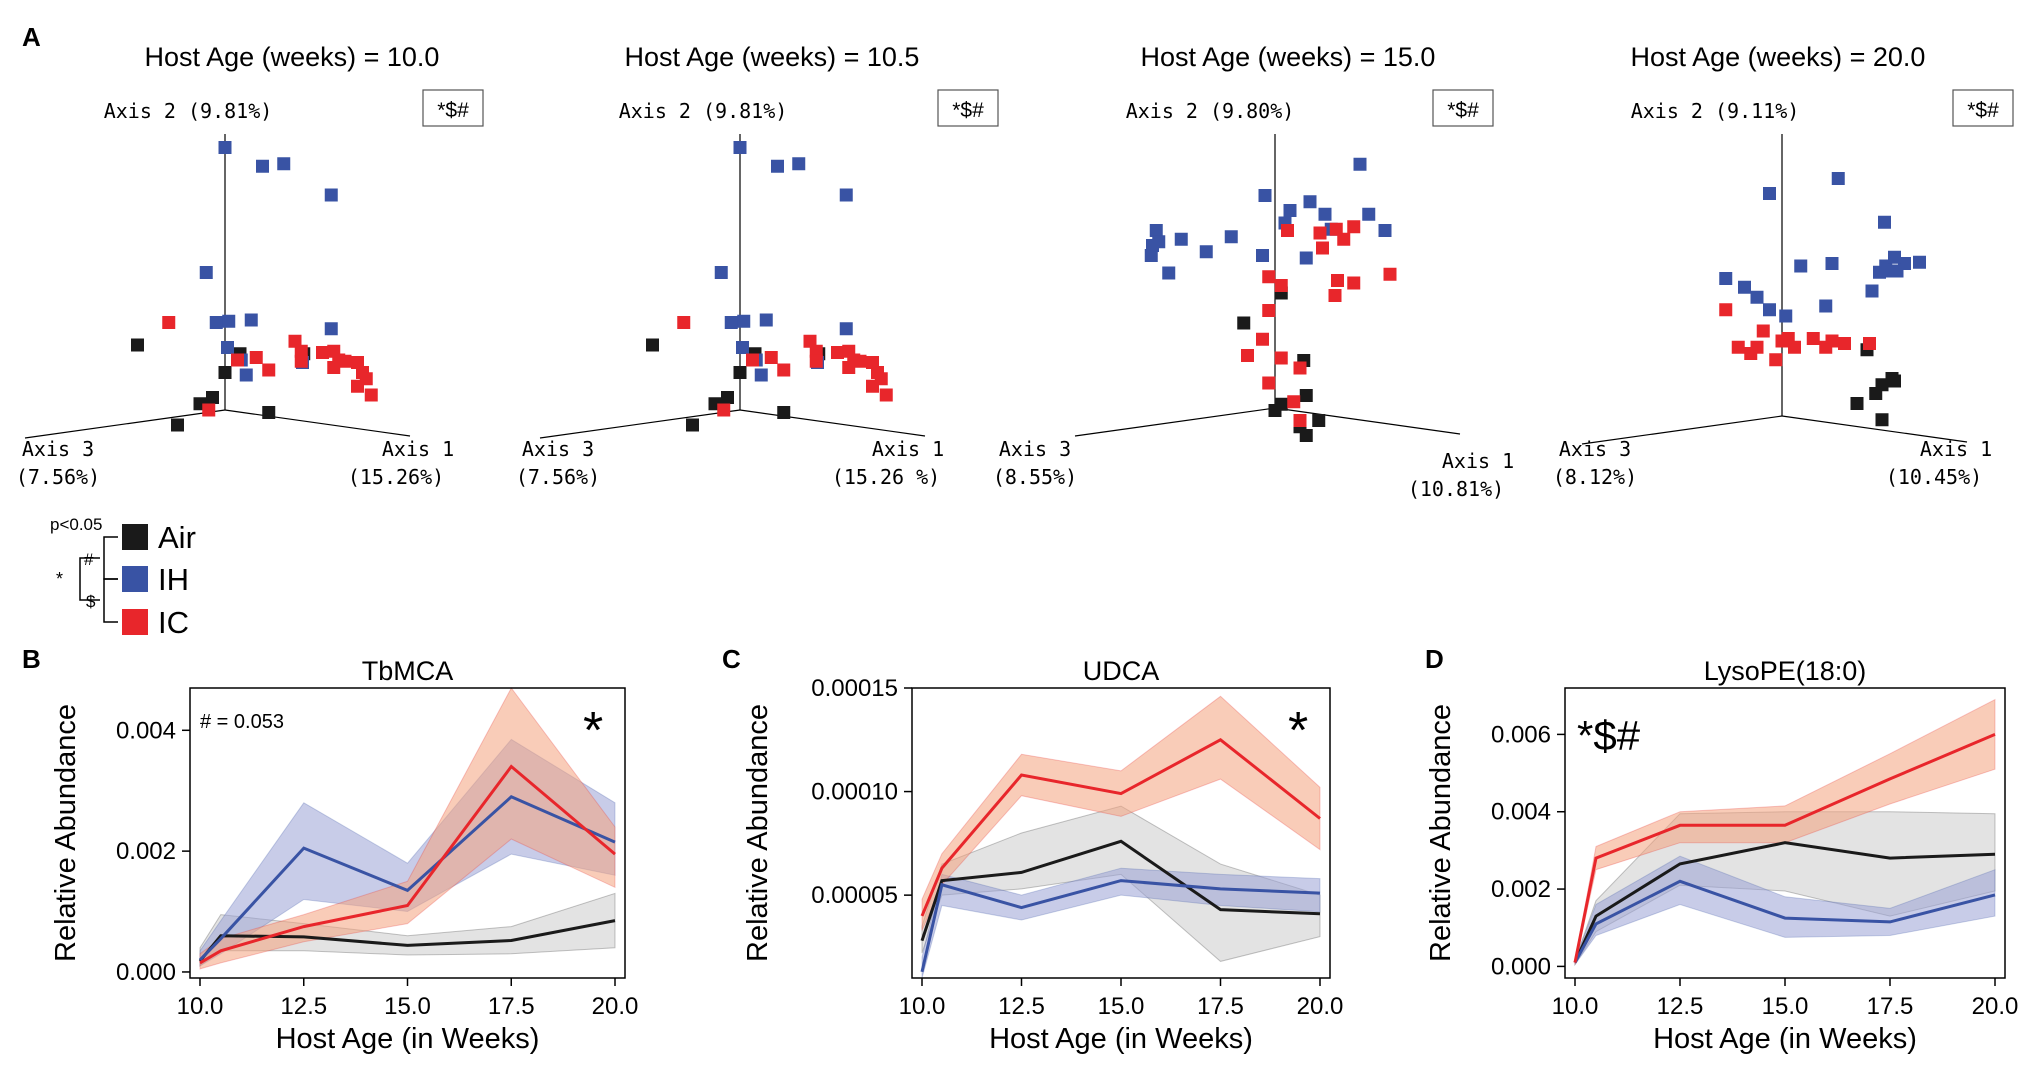  What do you see at coordinates (135, 579) in the screenshot?
I see `legend-swatch-ih` at bounding box center [135, 579].